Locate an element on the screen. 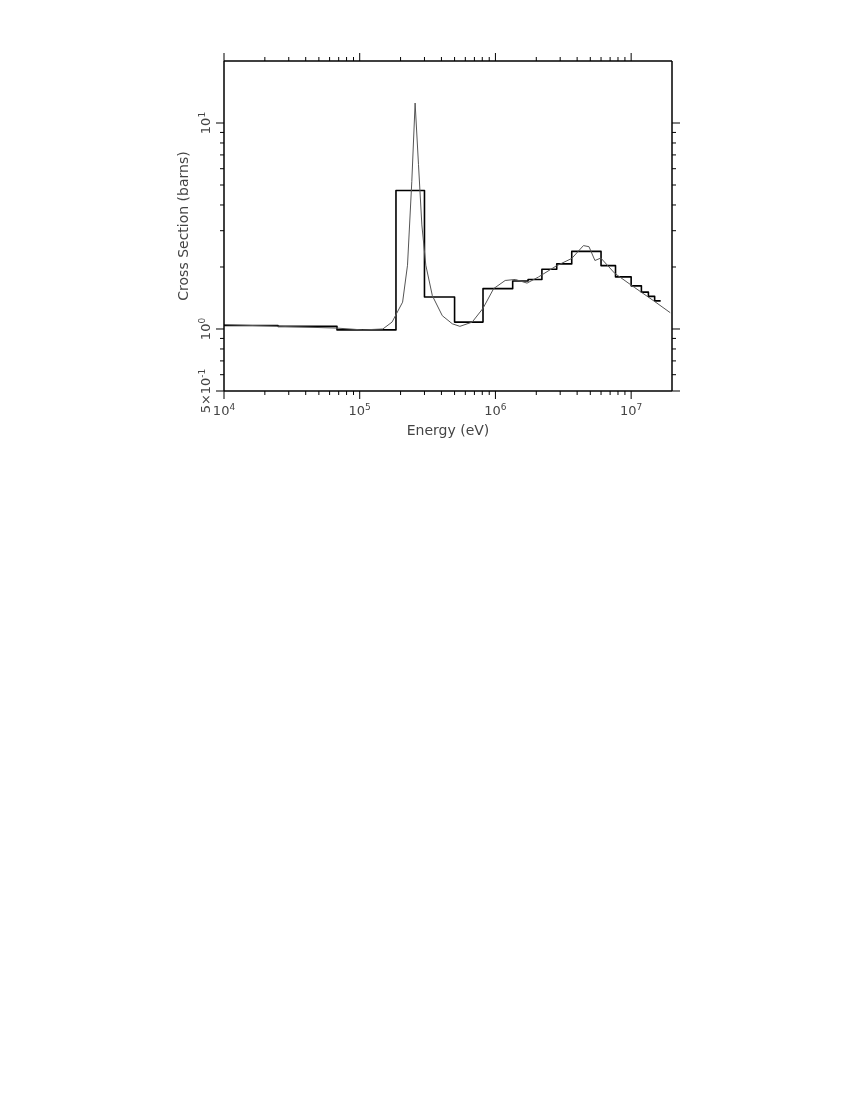  x-tick-label: 10$^{7}$ is located at coordinates (631, 410).